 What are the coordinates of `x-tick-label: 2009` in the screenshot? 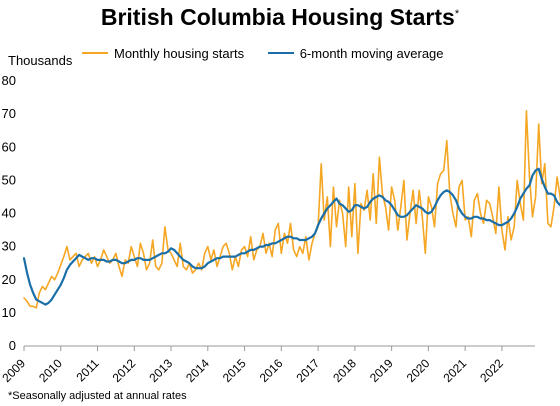 It's located at (14, 370).